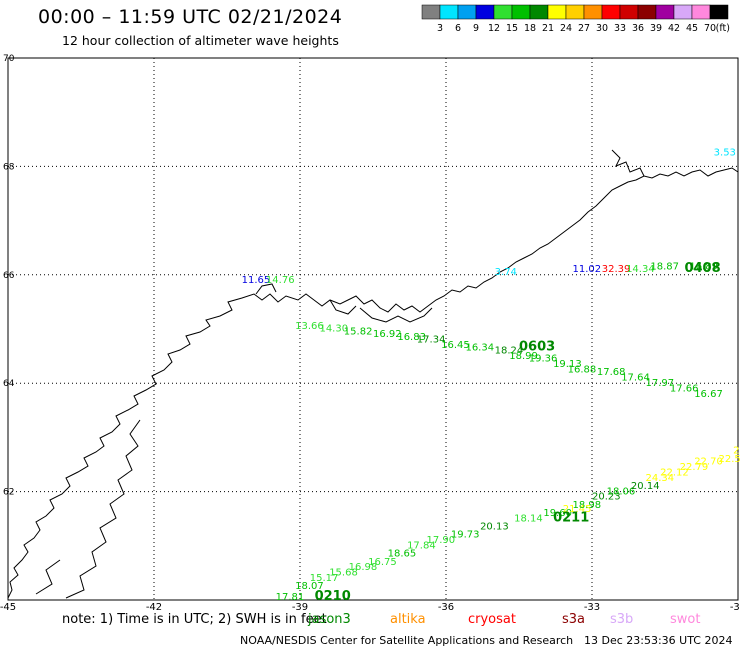  What do you see at coordinates (548, 28) in the screenshot?
I see `legend-label: 21` at bounding box center [548, 28].